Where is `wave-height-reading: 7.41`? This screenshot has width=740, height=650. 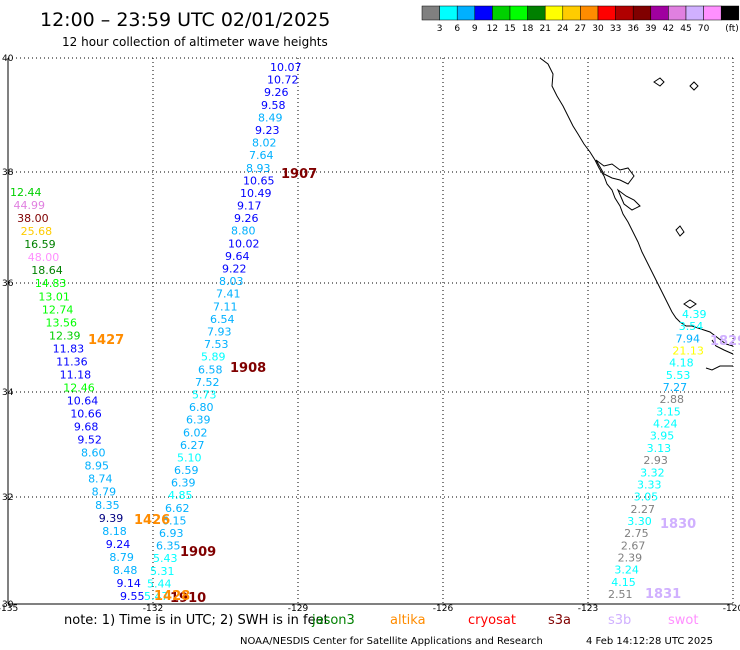
wave-height-reading: 7.41 is located at coordinates (228, 294).